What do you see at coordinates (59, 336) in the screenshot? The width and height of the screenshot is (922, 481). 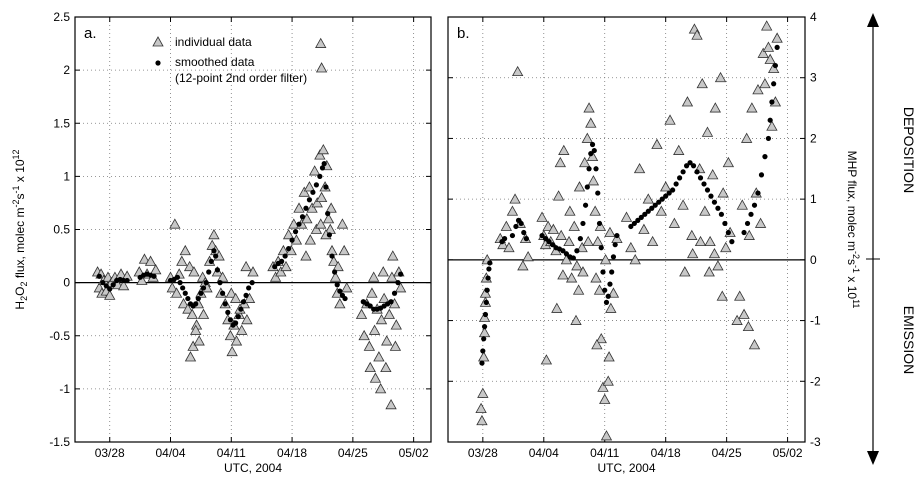 I see `y-tick-label: -0.5` at bounding box center [59, 336].